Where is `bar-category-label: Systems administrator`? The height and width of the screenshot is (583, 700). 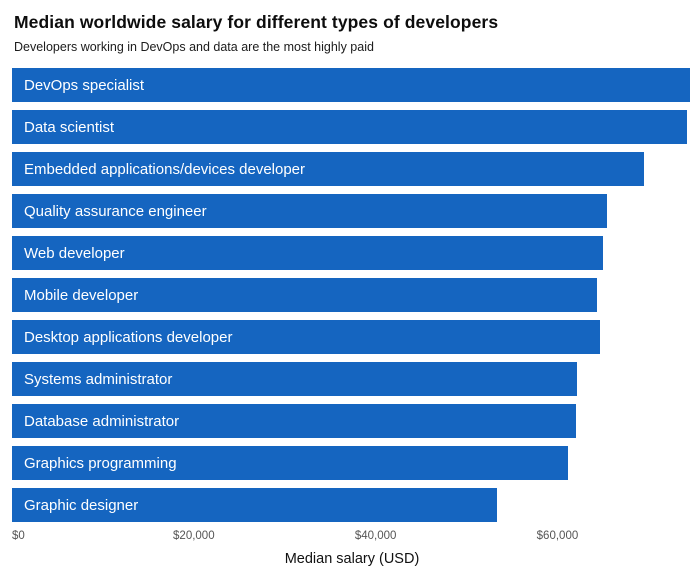 bar-category-label: Systems administrator is located at coordinates (98, 379).